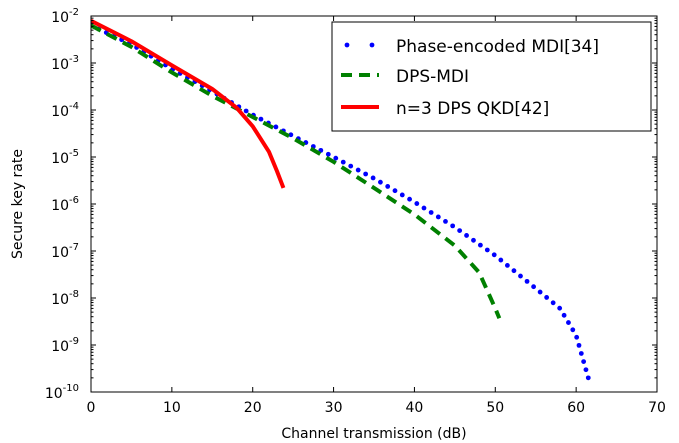  What do you see at coordinates (65, 345) in the screenshot?
I see `y-tick-label: 10⁻⁹` at bounding box center [65, 345].